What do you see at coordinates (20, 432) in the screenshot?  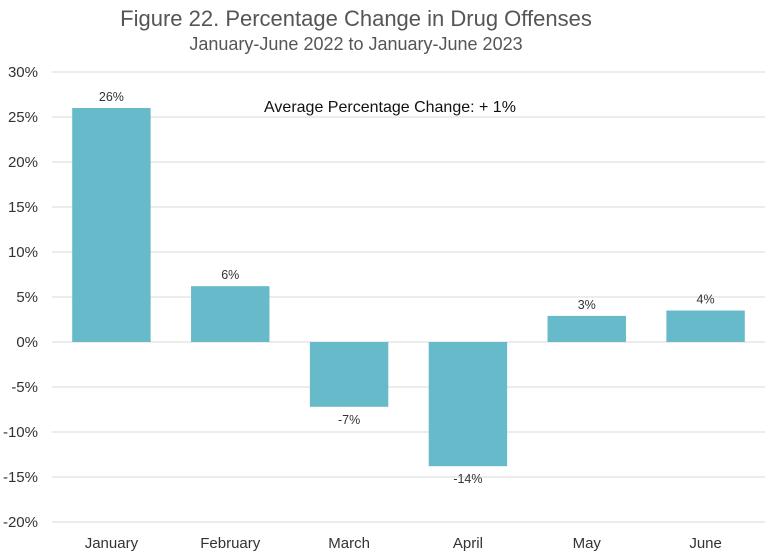 I see `y-tick-label: -10%` at bounding box center [20, 432].